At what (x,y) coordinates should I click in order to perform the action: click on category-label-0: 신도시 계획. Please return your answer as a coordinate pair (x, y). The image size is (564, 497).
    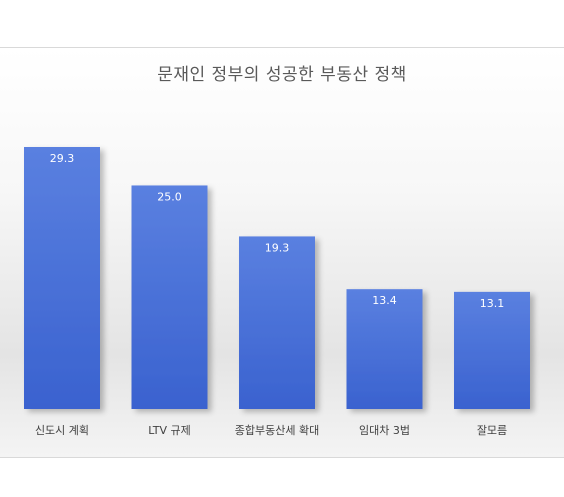
    Looking at the image, I should click on (62, 430).